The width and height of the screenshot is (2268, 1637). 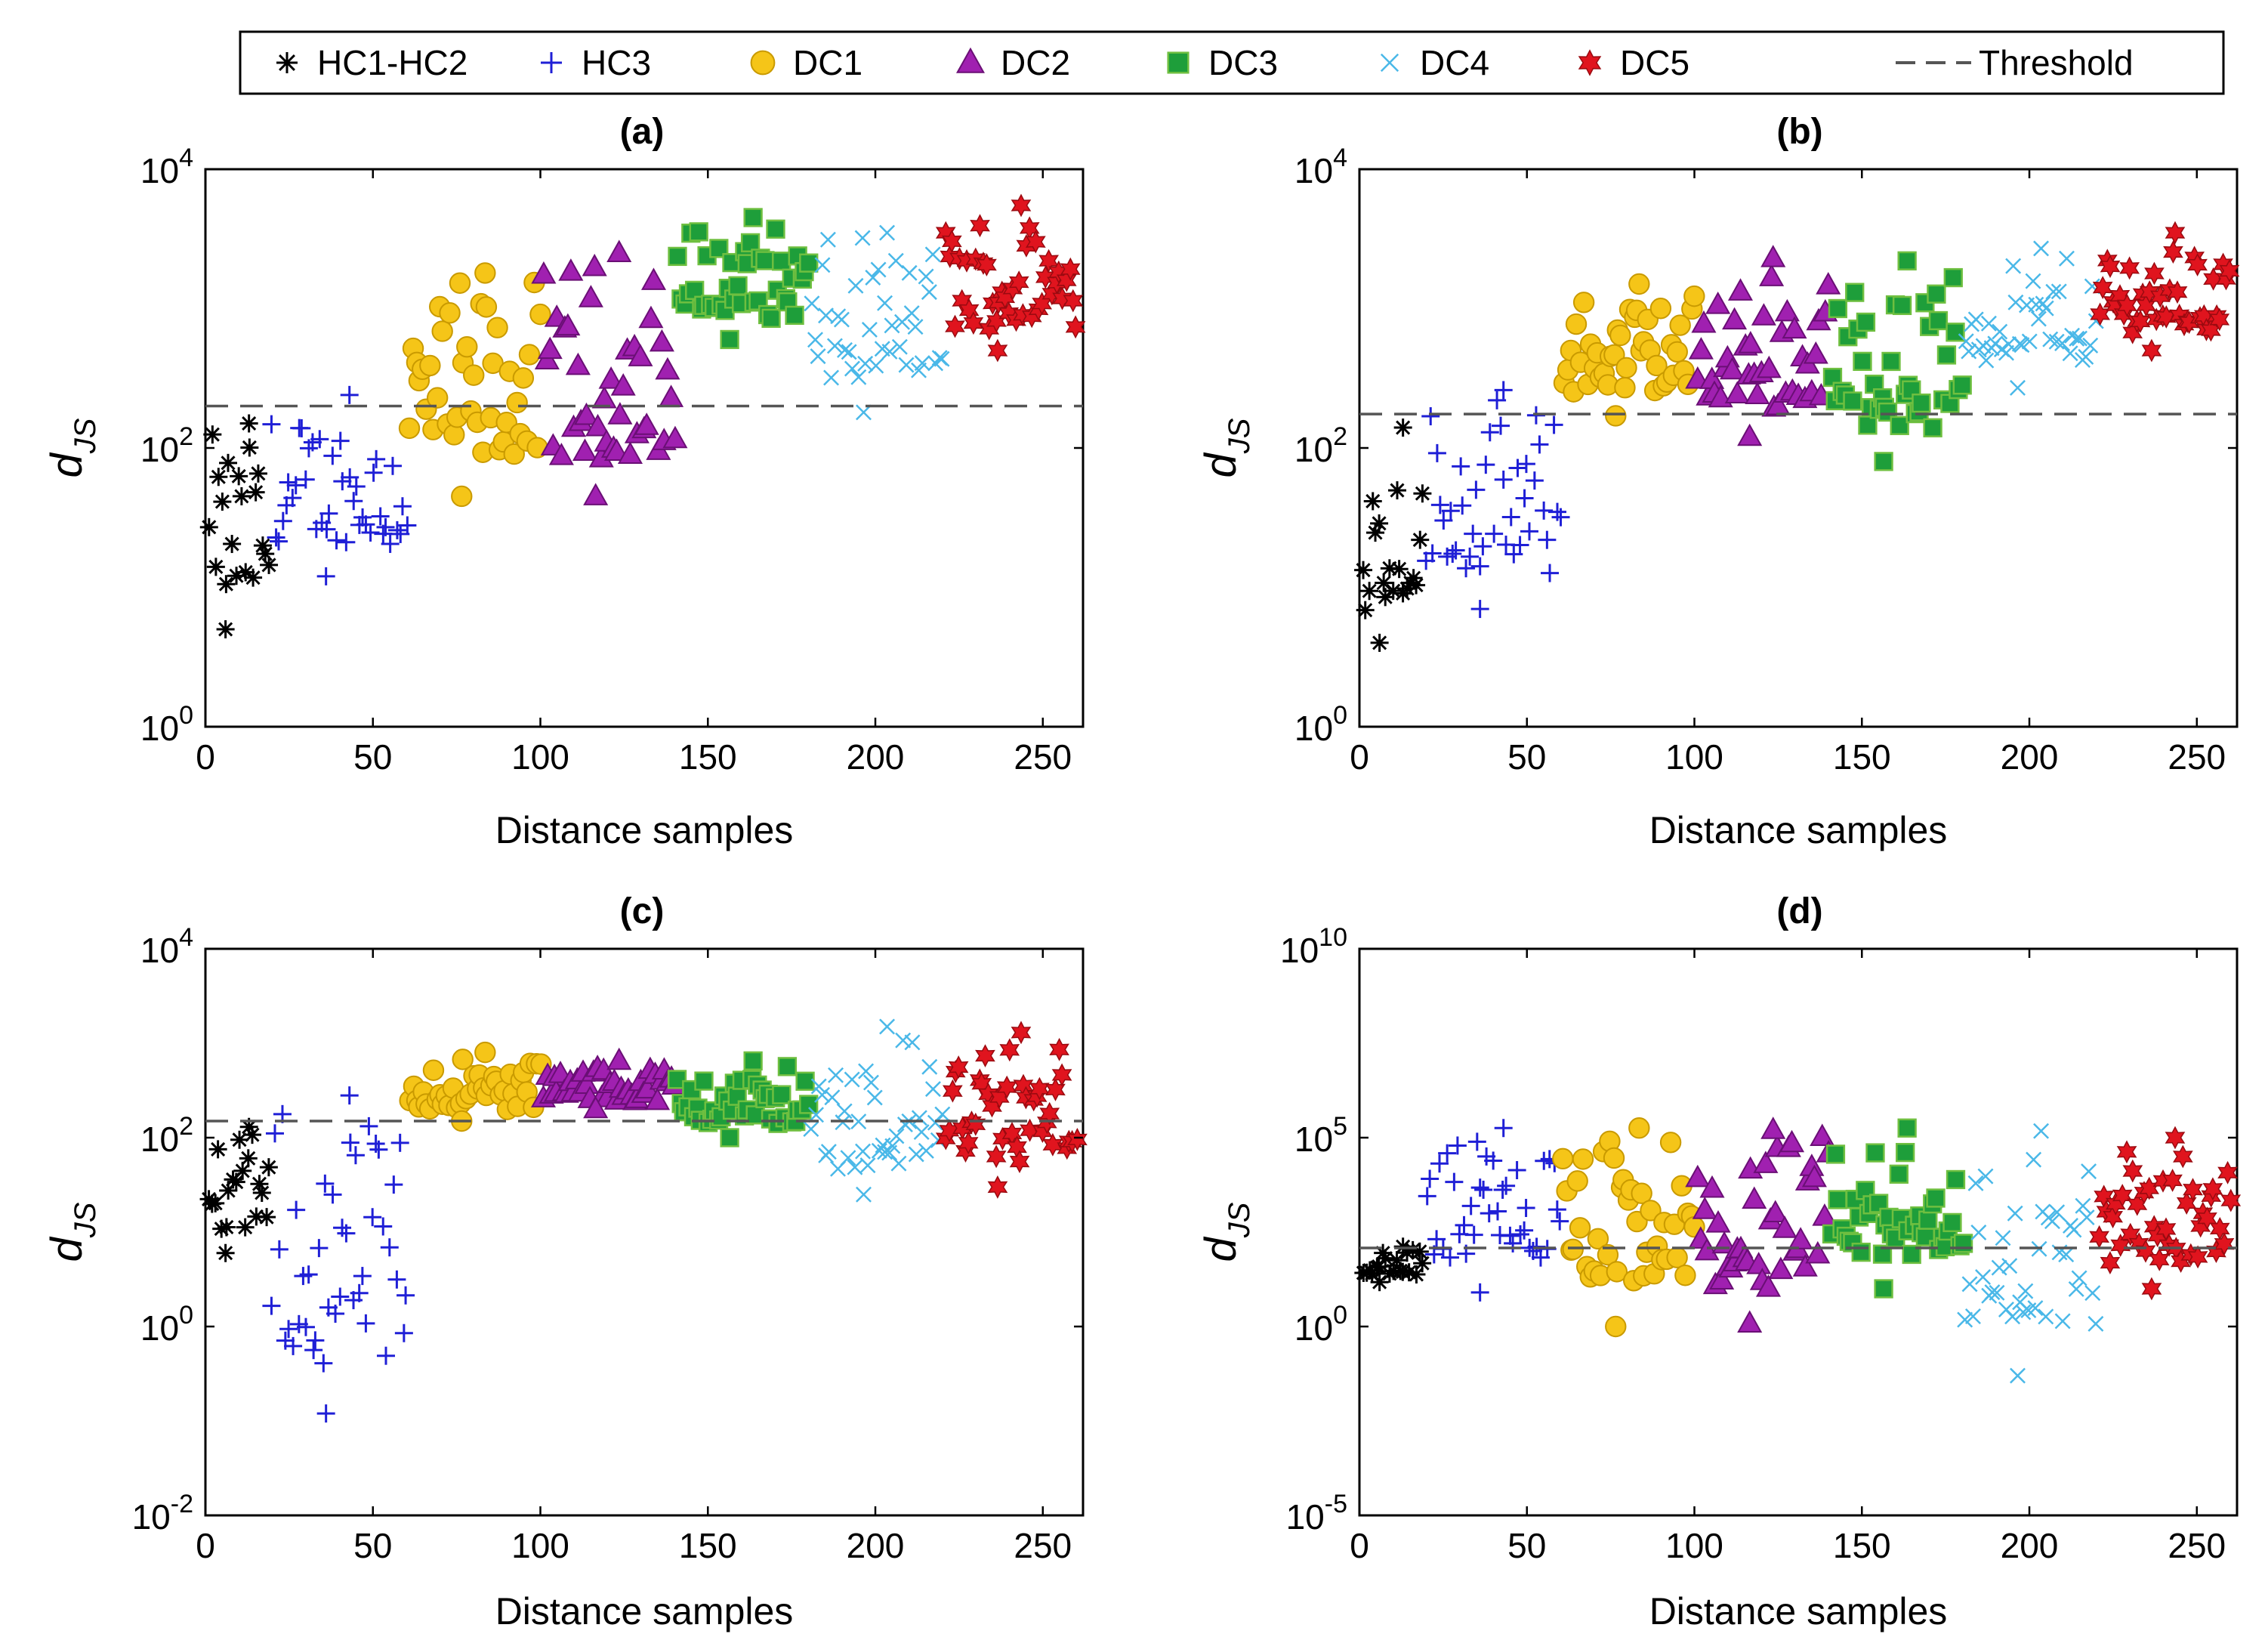 I want to click on point-hc1-hc2-min, so click(x=1380, y=1282).